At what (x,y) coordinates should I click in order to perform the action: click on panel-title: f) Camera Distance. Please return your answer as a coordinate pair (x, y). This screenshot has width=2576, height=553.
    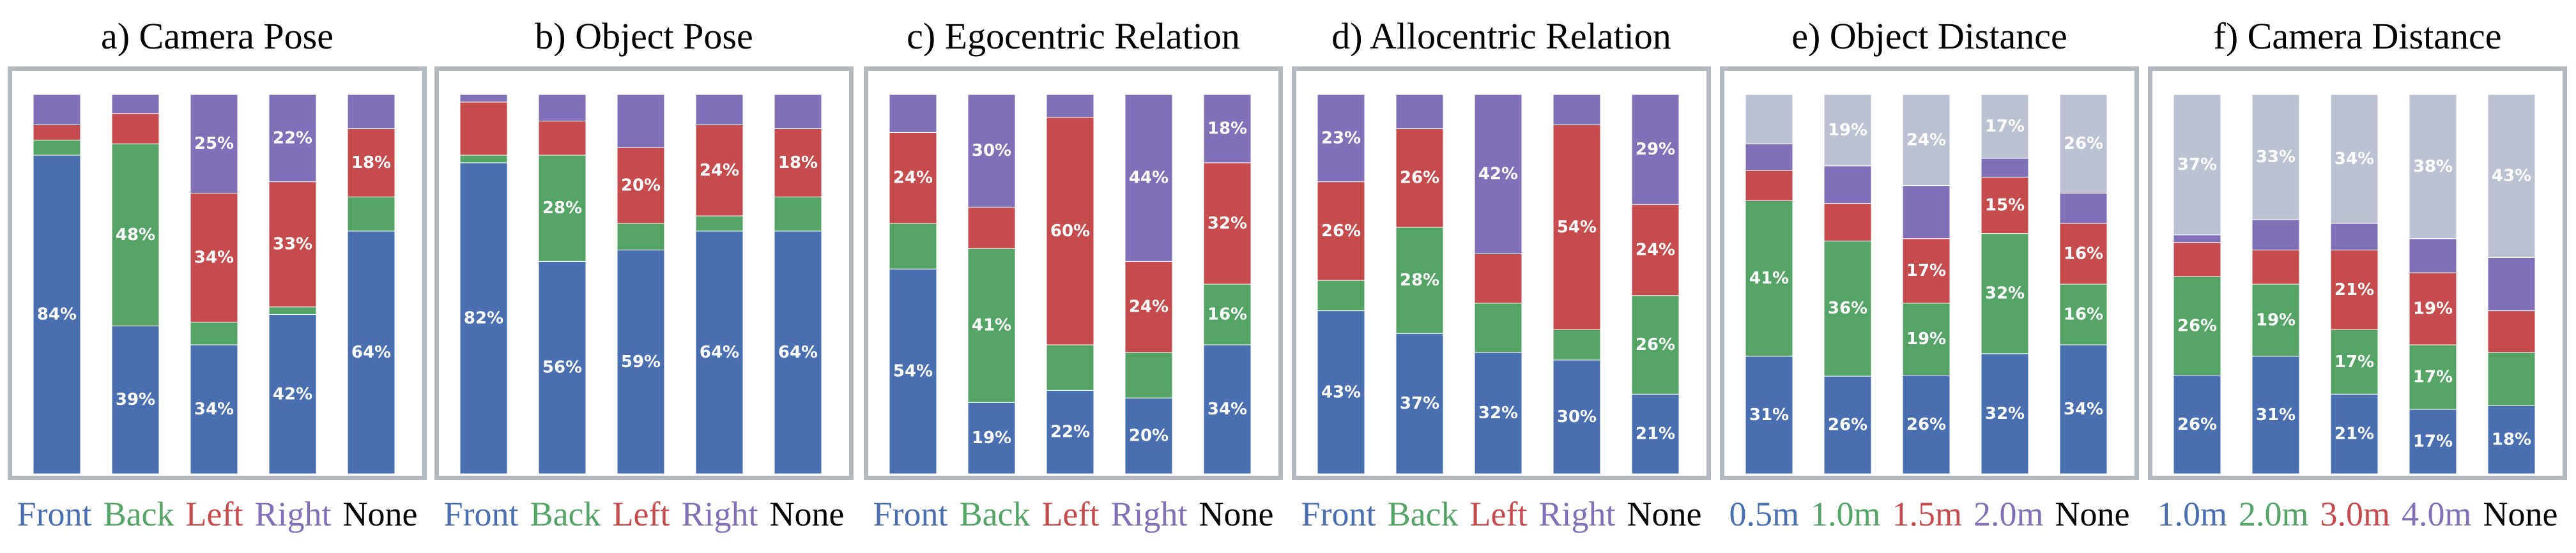
    Looking at the image, I should click on (2357, 36).